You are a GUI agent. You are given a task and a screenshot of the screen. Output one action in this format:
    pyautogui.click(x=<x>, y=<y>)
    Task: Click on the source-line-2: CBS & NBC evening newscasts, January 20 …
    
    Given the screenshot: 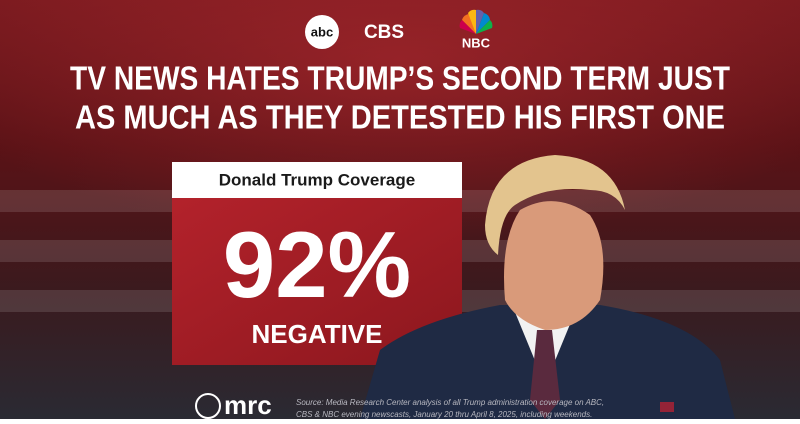 What is the action you would take?
    pyautogui.click(x=444, y=414)
    